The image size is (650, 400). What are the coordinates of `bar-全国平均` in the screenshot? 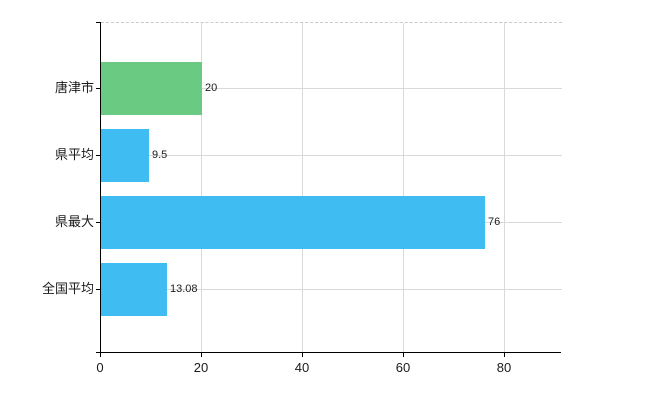 It's located at (134, 289).